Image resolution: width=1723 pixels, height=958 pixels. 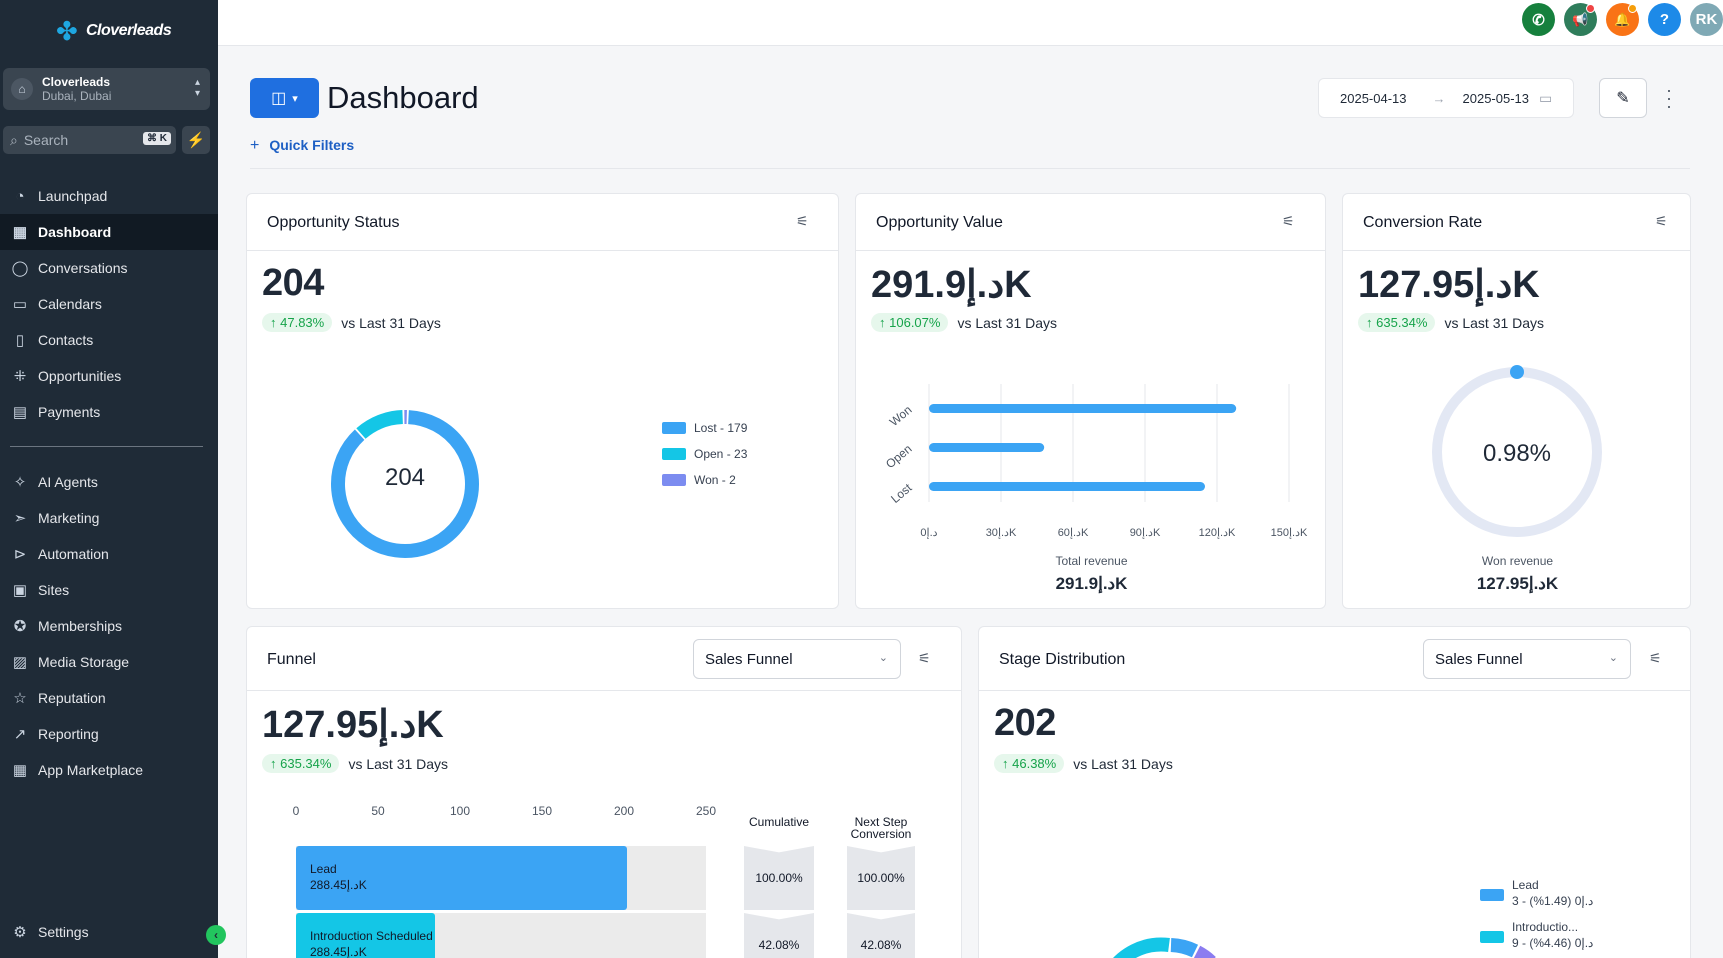 What do you see at coordinates (22, 89) in the screenshot?
I see `location-icon: ⌂` at bounding box center [22, 89].